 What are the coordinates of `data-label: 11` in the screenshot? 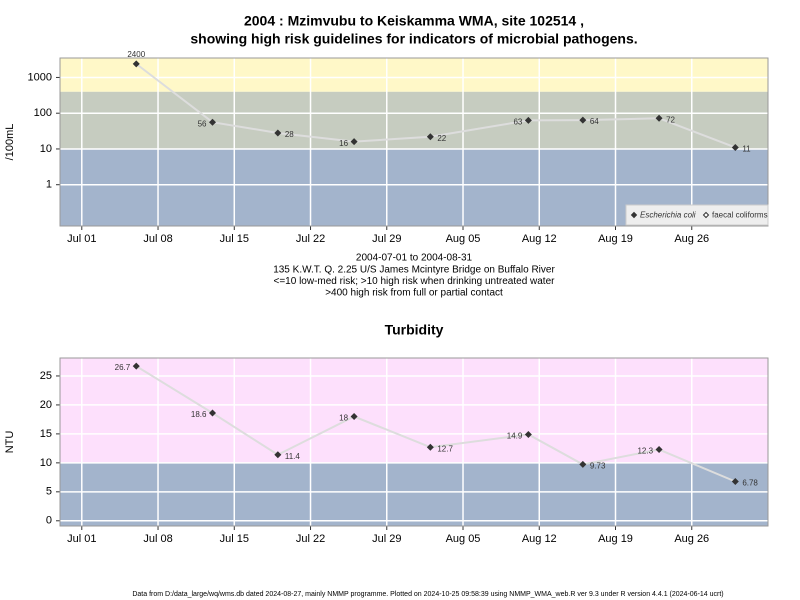 It's located at (746, 149).